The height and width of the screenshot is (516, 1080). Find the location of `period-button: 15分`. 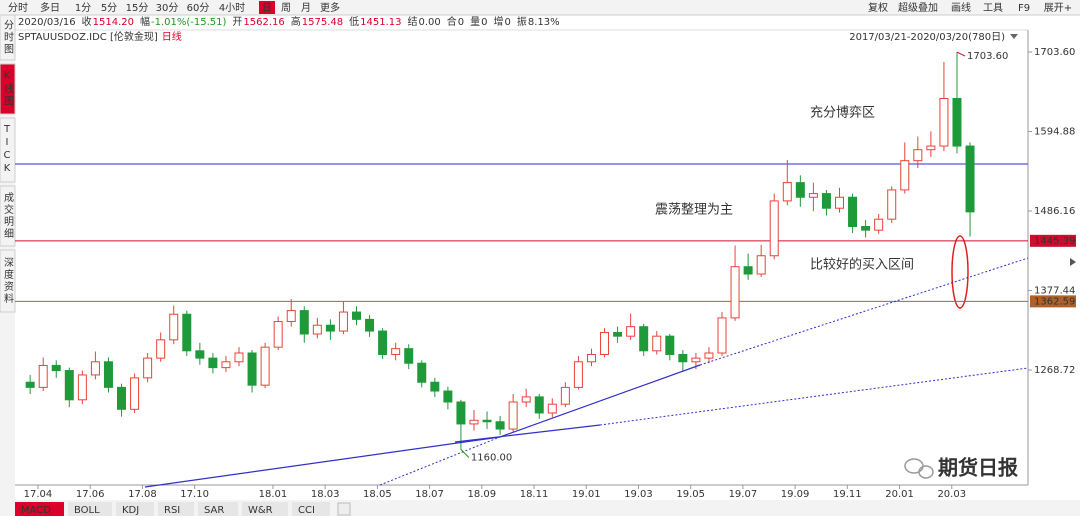

period-button: 15分 is located at coordinates (137, 8).